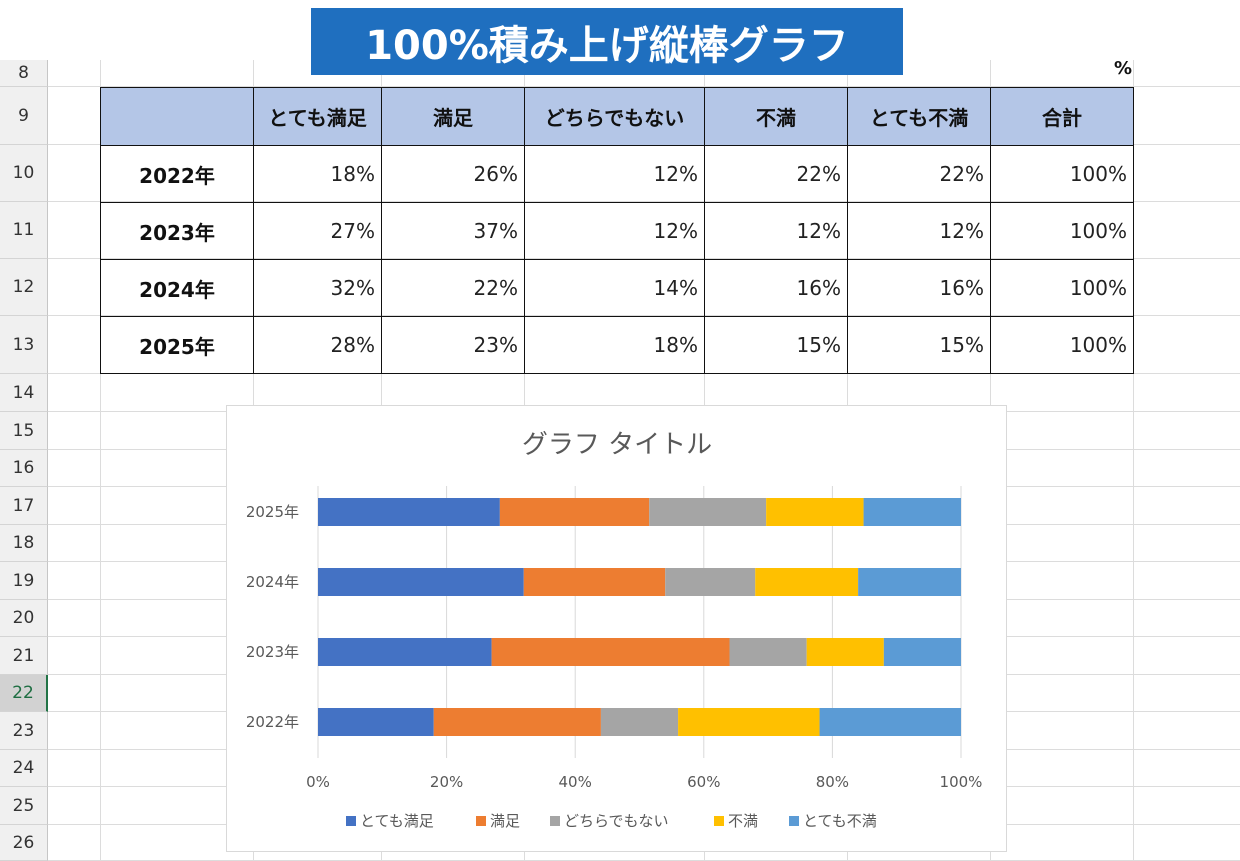 Image resolution: width=1240 pixels, height=861 pixels. I want to click on table-row: 2025年 28% 23% 18% 15% 15% 100%, so click(617, 345).